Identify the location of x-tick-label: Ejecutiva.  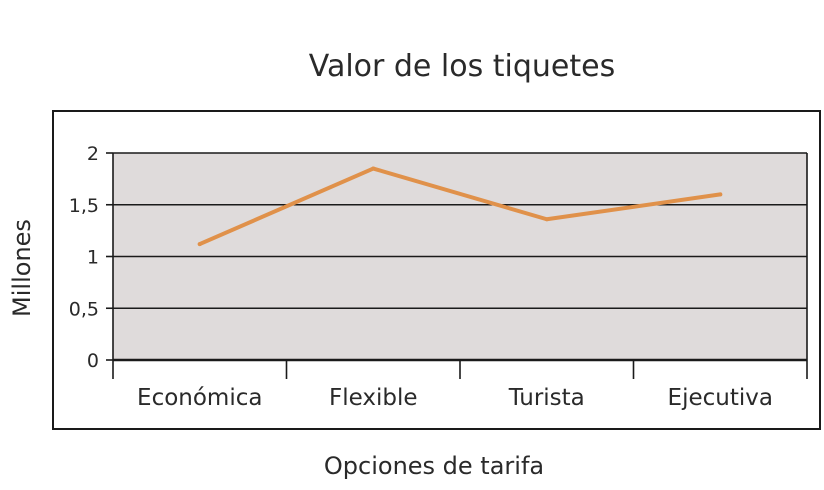
(720, 398).